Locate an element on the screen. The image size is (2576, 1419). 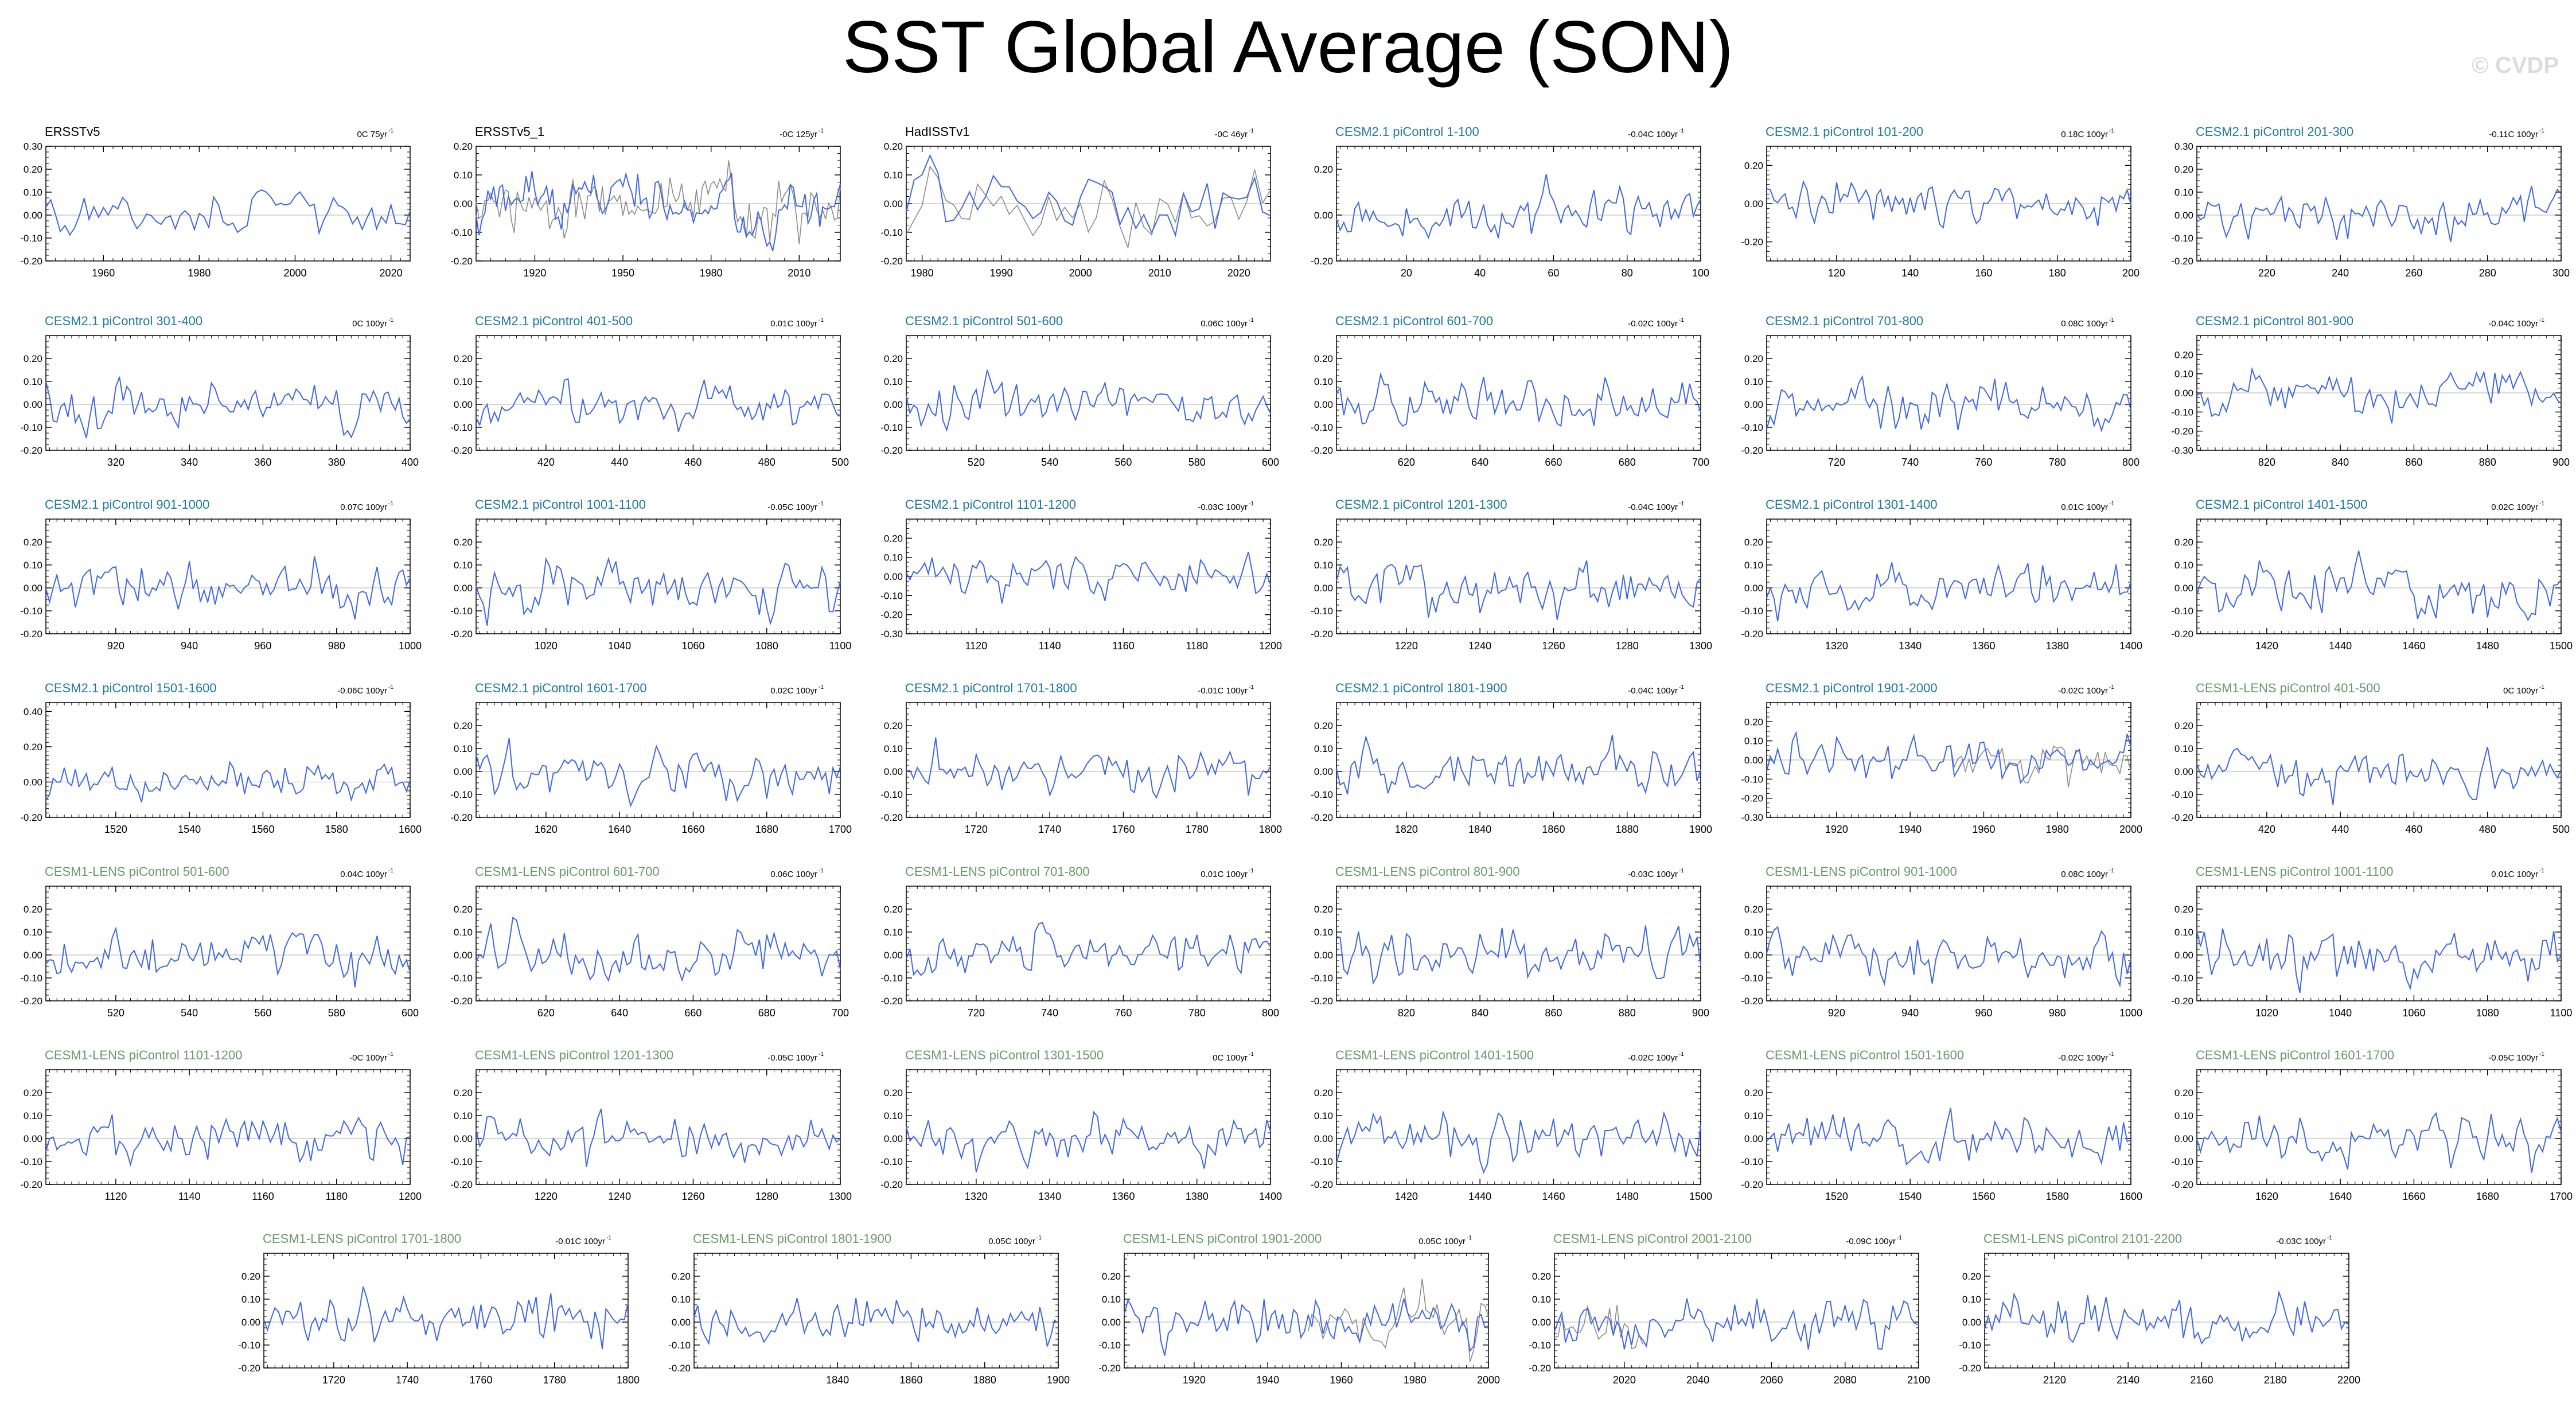
x-tick-label: 1950 is located at coordinates (623, 273).